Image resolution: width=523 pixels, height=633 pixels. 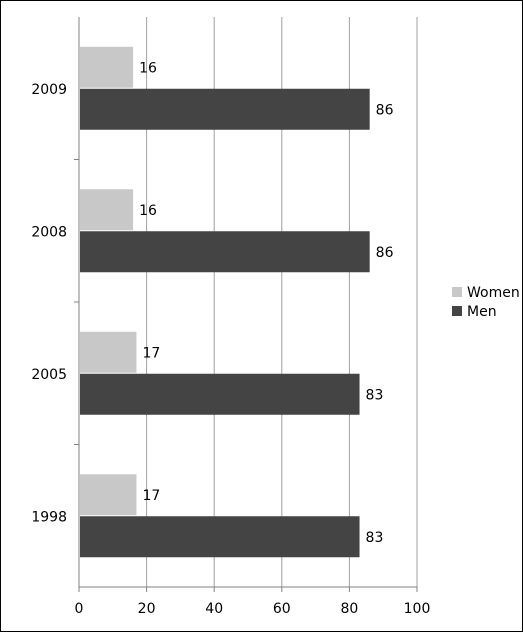 I want to click on x-tick-label: 40, so click(x=214, y=609).